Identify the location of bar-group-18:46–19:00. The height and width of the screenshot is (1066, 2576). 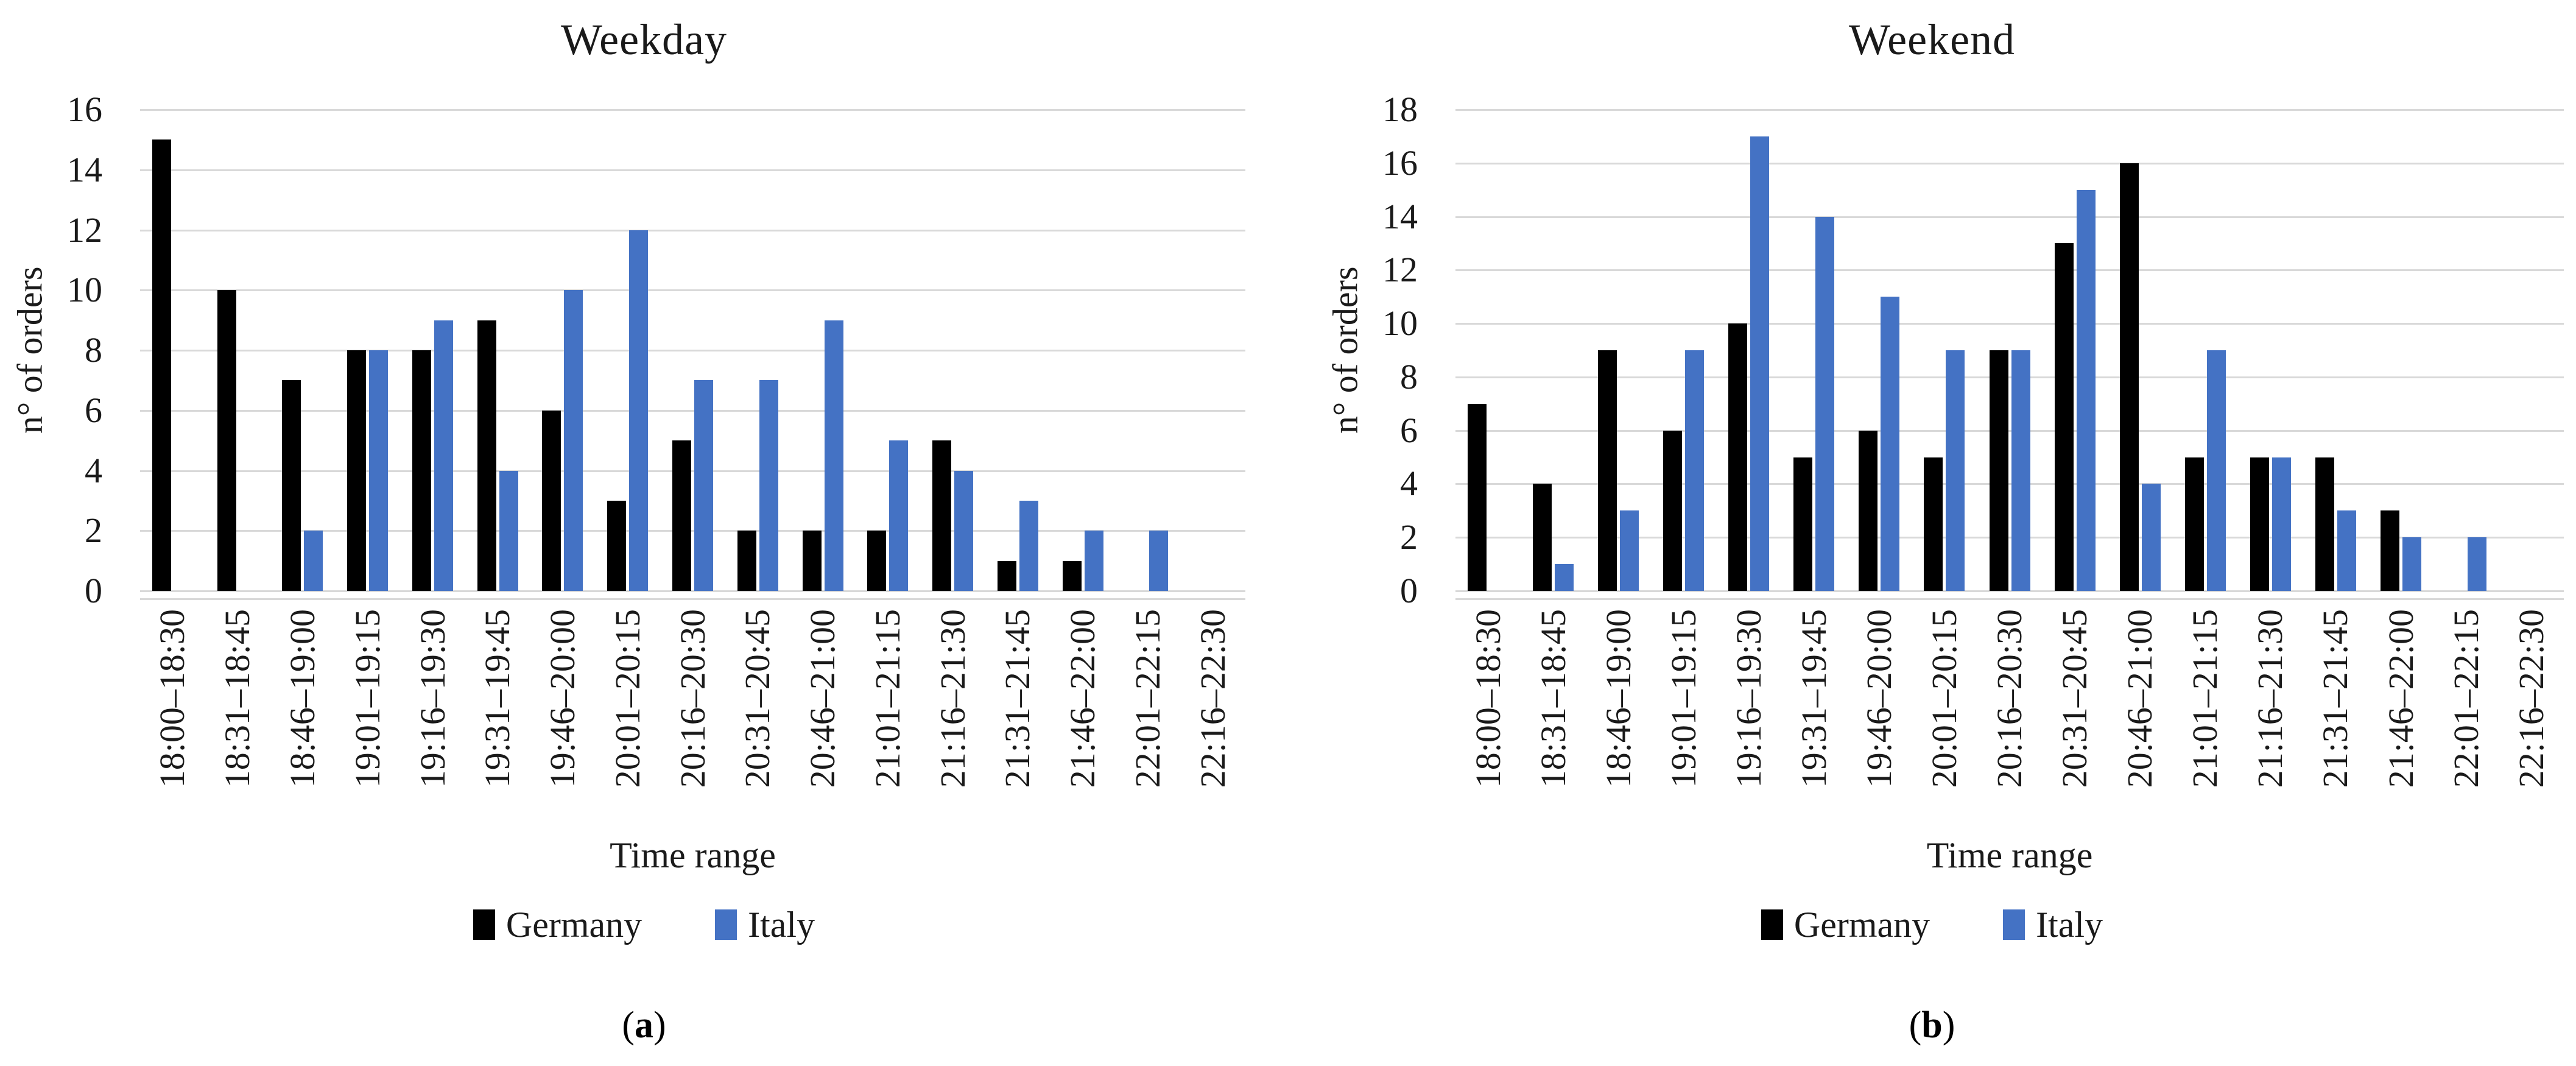
(1618, 350).